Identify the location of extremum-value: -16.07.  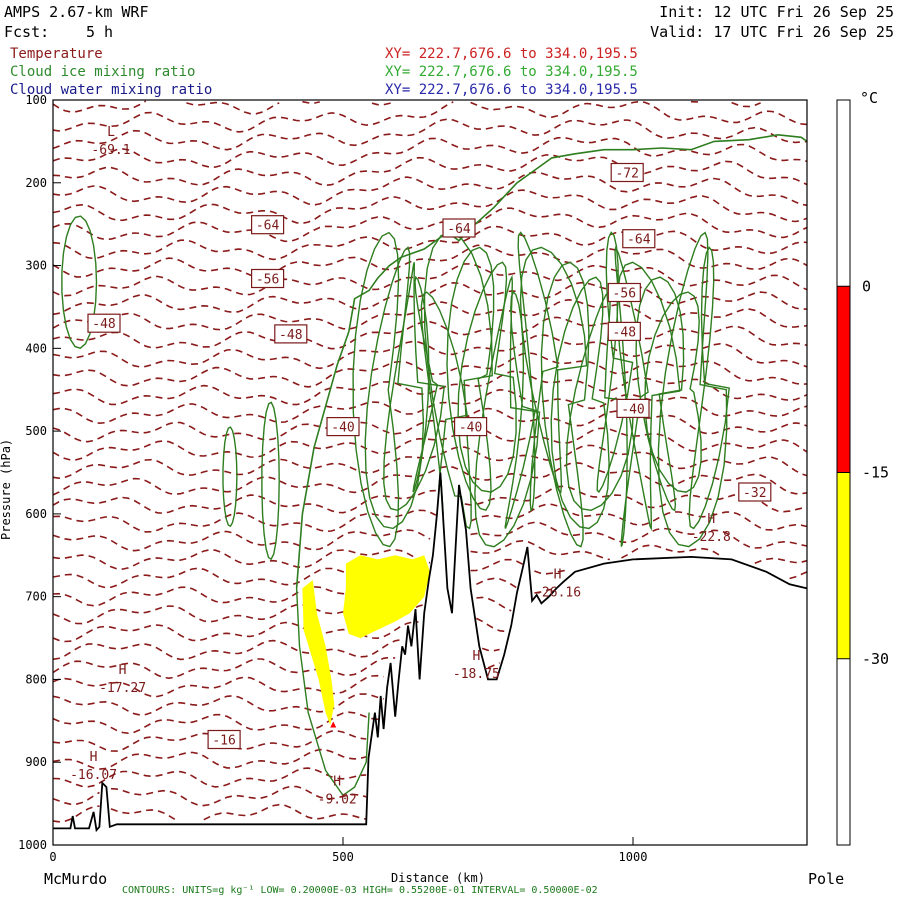
(93, 775).